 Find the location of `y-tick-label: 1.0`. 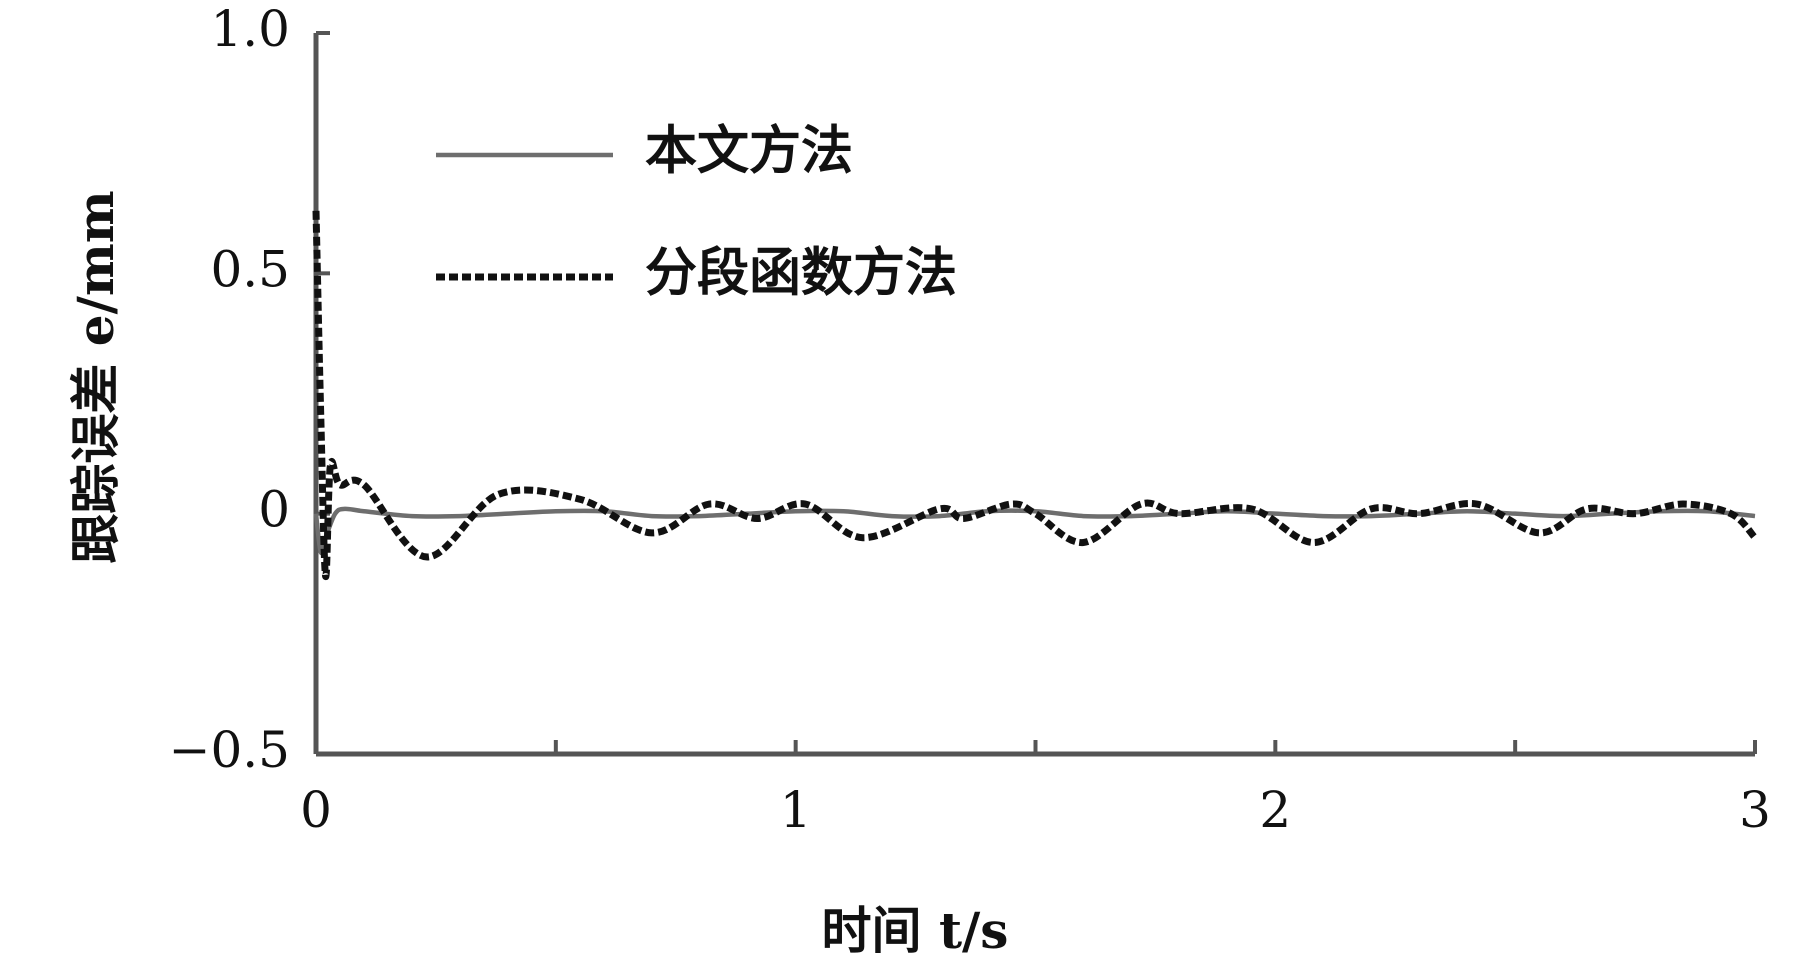

y-tick-label: 1.0 is located at coordinates (250, 29).